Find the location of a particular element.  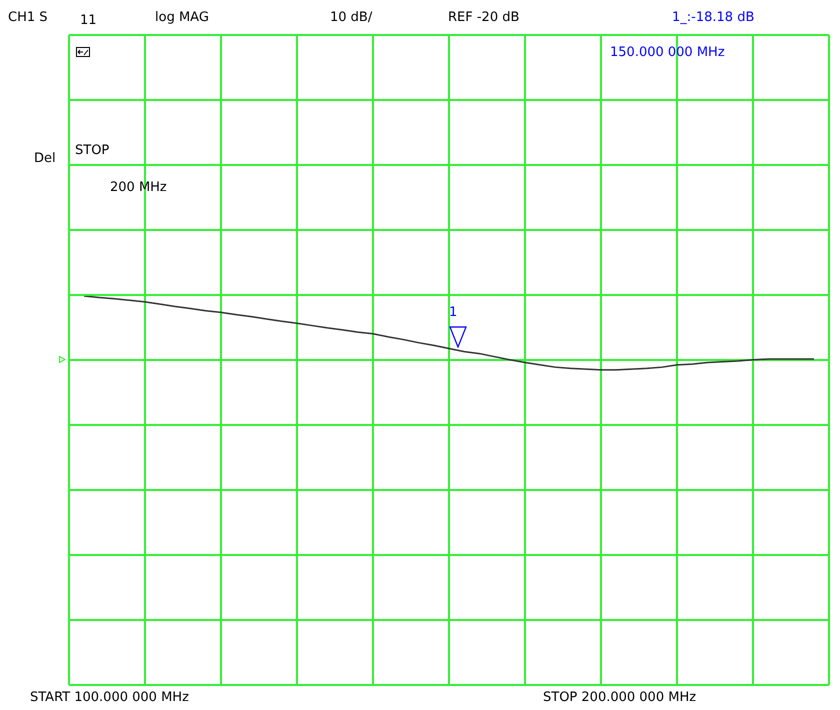

text: CH1 S is located at coordinates (28, 17).